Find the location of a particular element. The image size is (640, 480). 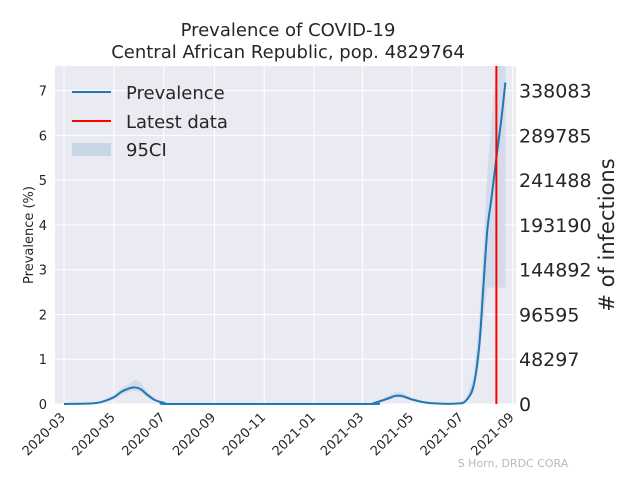

y-tick-label-left: 4 is located at coordinates (43, 226).